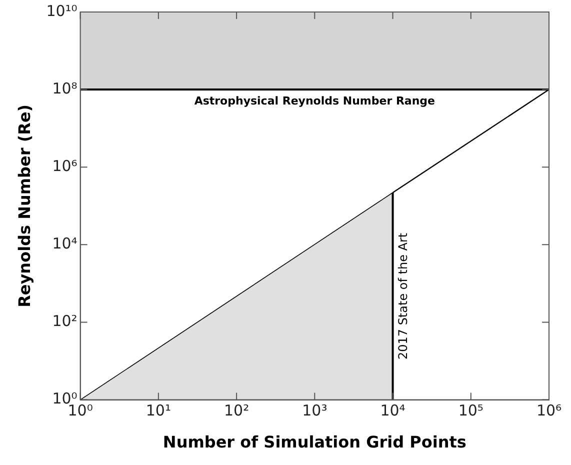  What do you see at coordinates (24, 206) in the screenshot?
I see `y-axis-title: Reynolds Number (Re)` at bounding box center [24, 206].